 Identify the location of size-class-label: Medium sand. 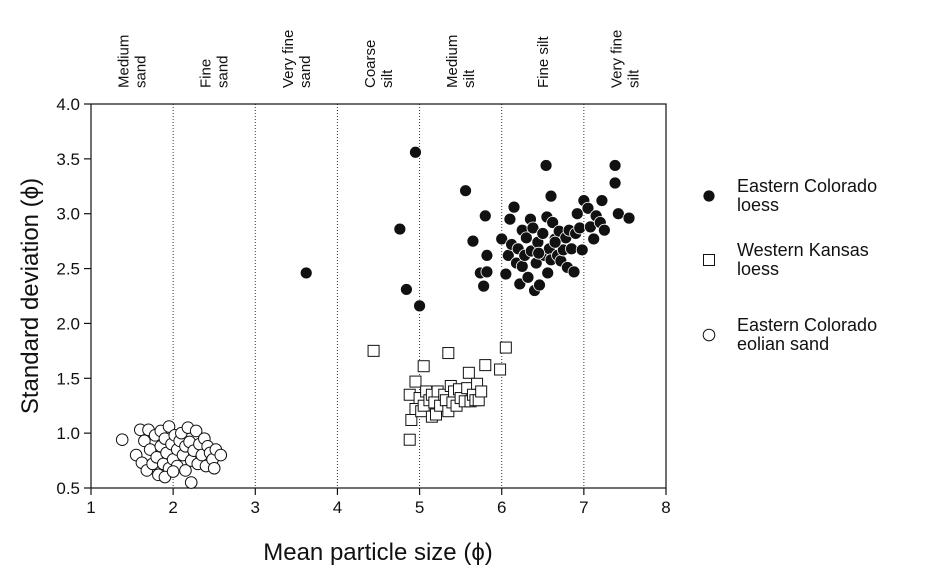
(133, 61).